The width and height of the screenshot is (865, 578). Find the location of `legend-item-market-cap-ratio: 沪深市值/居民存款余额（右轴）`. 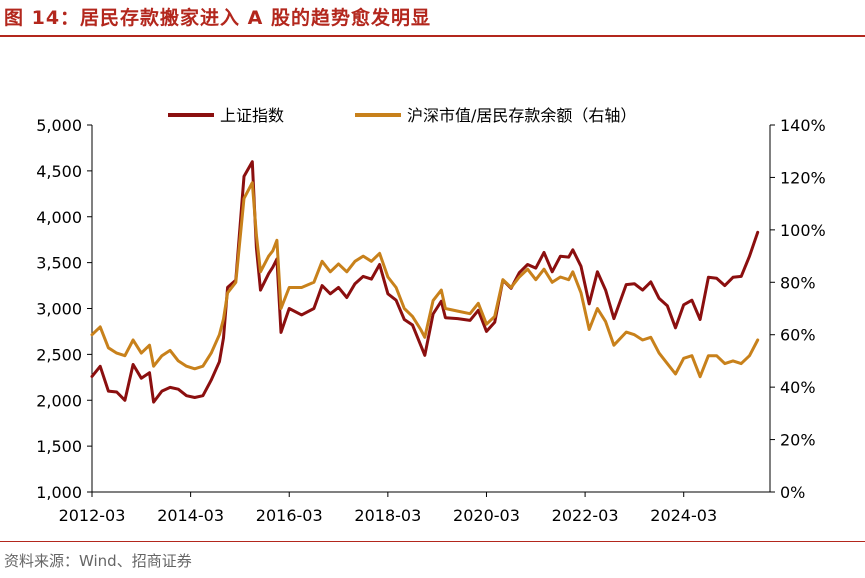

legend-item-market-cap-ratio: 沪深市值/居民存款余额（右轴） is located at coordinates (495, 115).